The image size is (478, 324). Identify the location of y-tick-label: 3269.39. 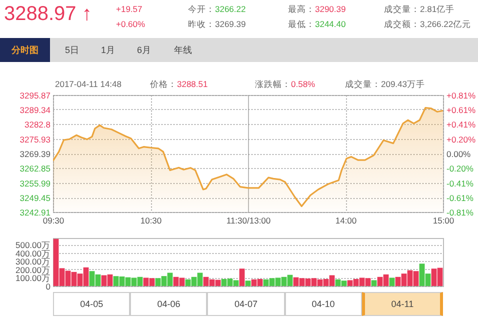
(35, 154).